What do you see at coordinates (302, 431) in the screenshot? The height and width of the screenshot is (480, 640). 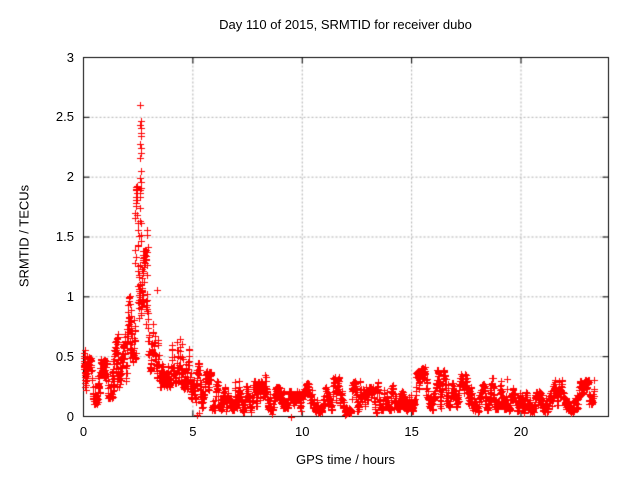 I see `x-tick-label: 10` at bounding box center [302, 431].